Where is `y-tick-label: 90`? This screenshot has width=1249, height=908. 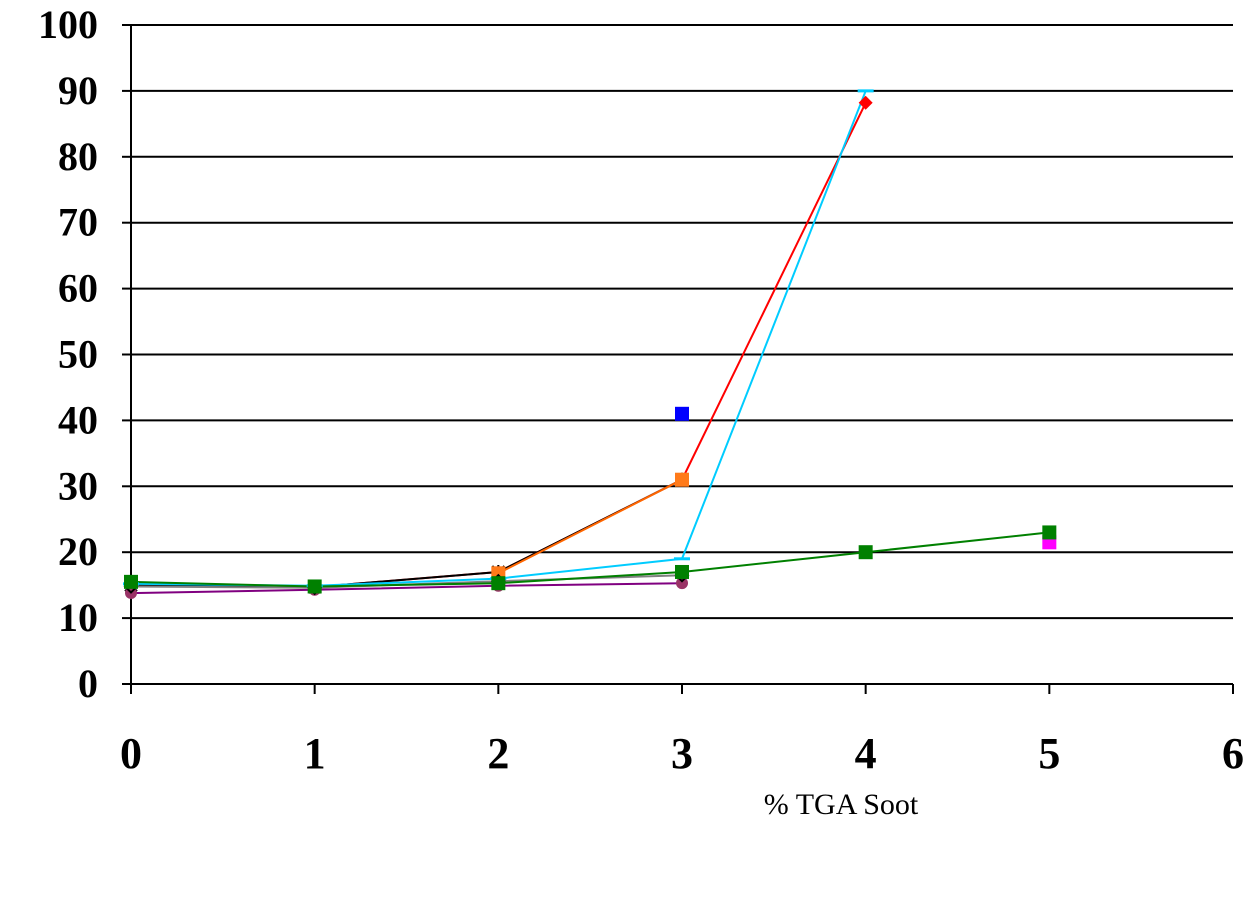
y-tick-label: 90 is located at coordinates (78, 90).